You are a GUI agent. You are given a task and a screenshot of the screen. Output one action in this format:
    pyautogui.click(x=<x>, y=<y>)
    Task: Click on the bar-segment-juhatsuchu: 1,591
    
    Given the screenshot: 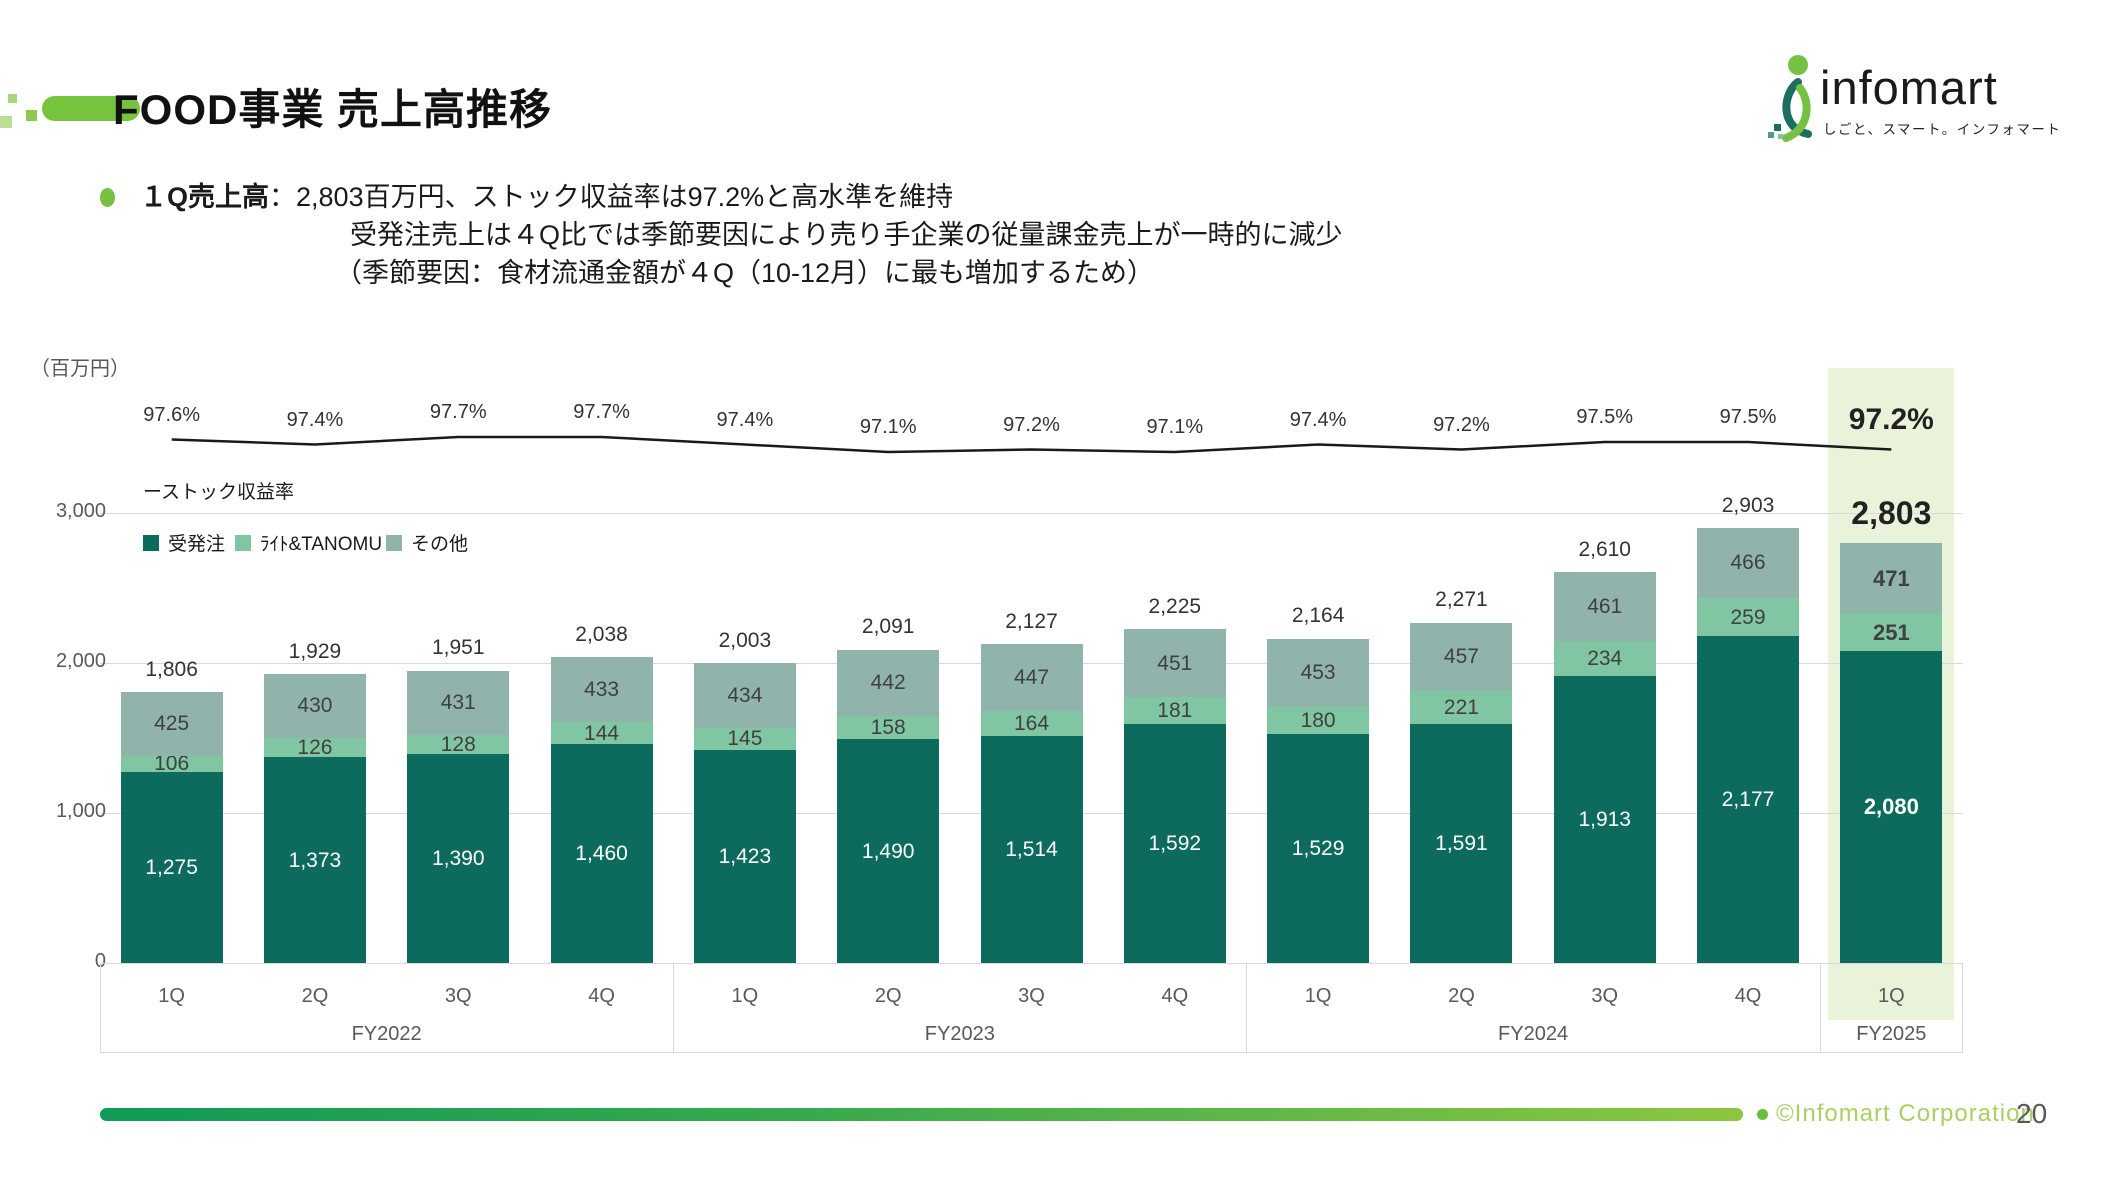 What is the action you would take?
    pyautogui.click(x=1461, y=843)
    